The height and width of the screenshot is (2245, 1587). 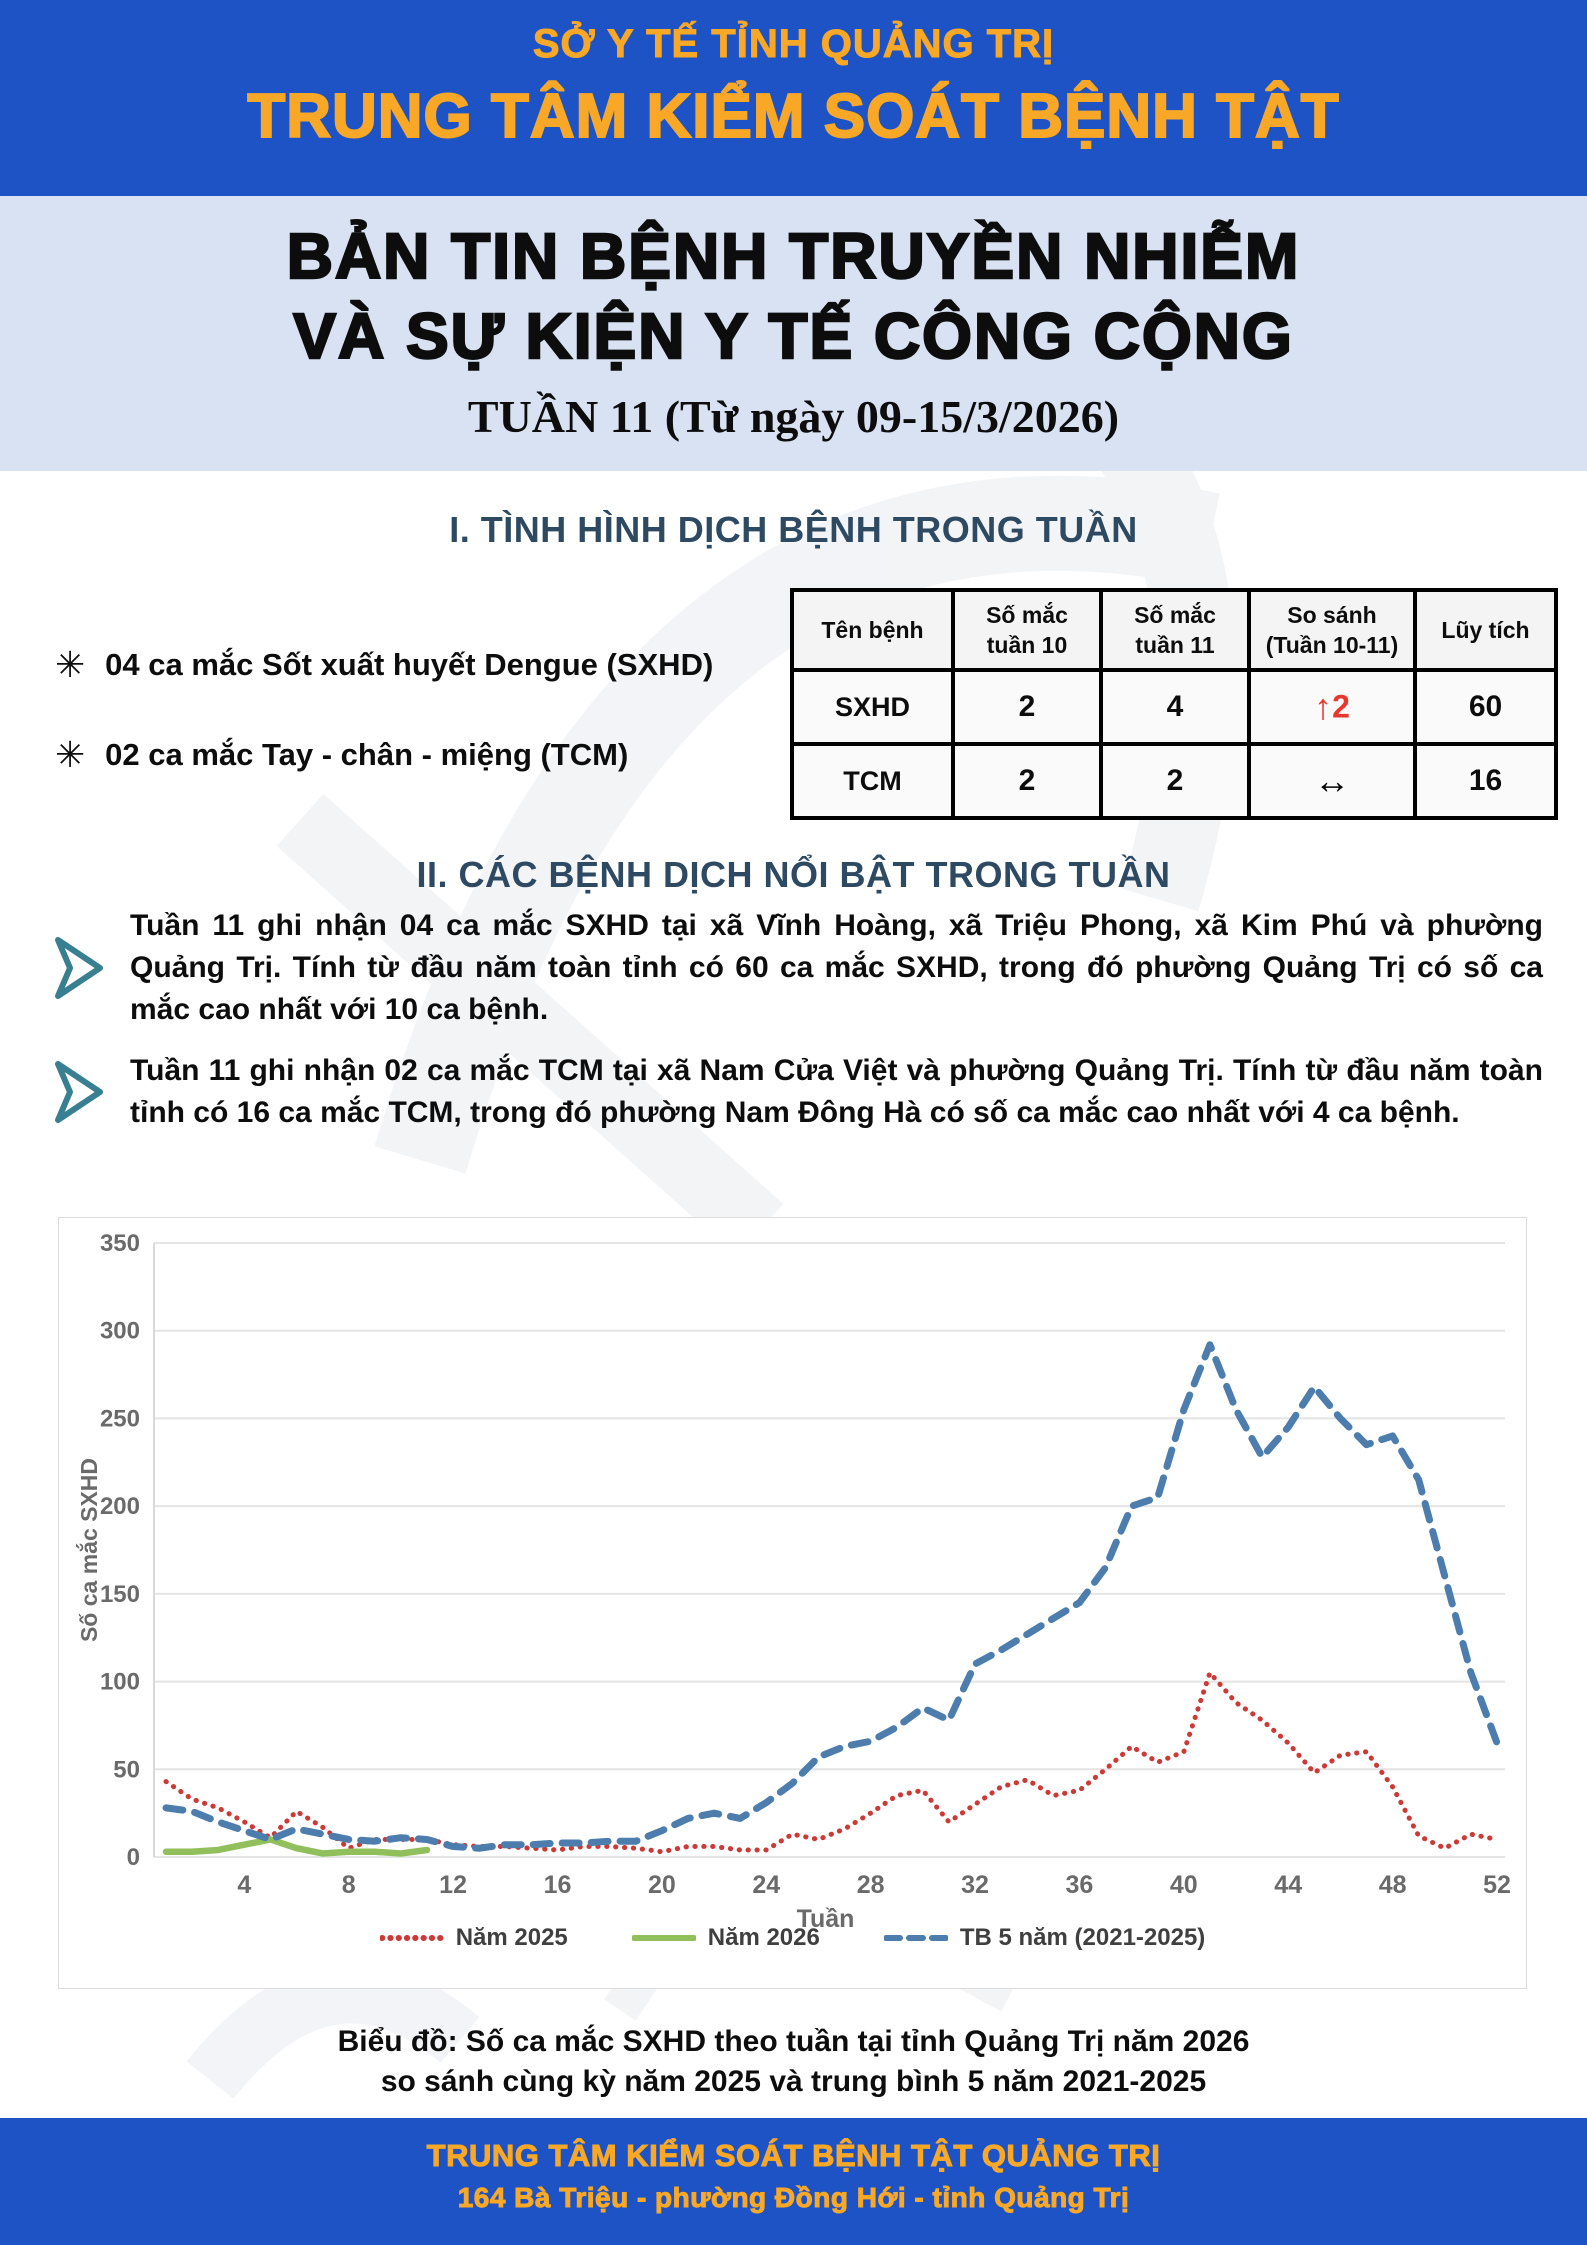 I want to click on bulletin-title-line1: BẢN TIN BỆNH TRUYỀN NHIỄM, so click(x=793, y=256).